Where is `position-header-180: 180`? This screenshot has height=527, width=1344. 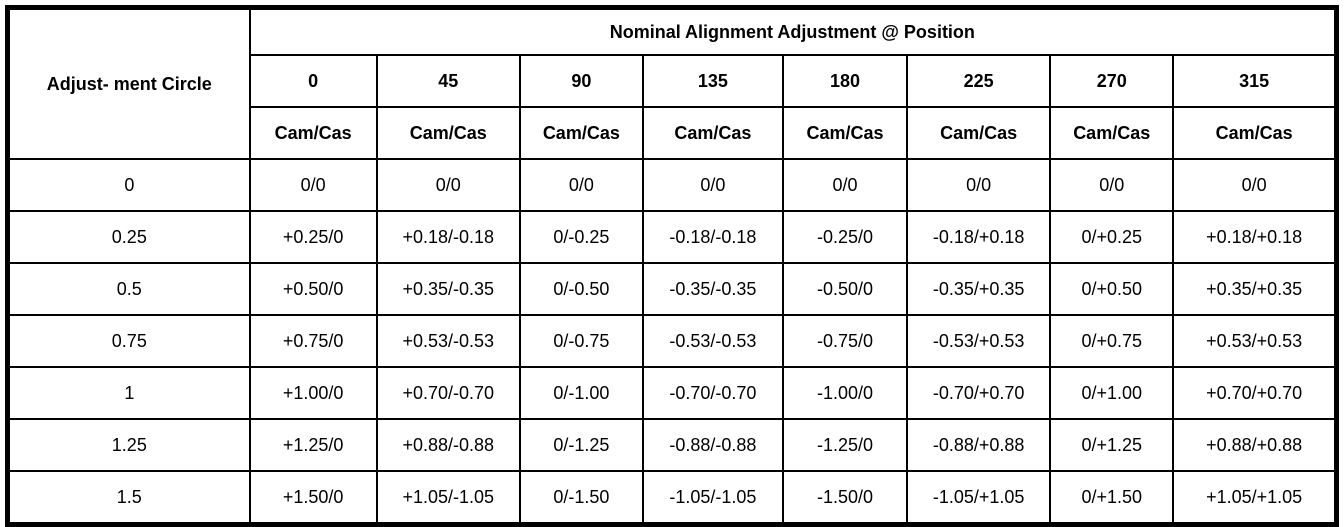 position-header-180: 180 is located at coordinates (845, 81).